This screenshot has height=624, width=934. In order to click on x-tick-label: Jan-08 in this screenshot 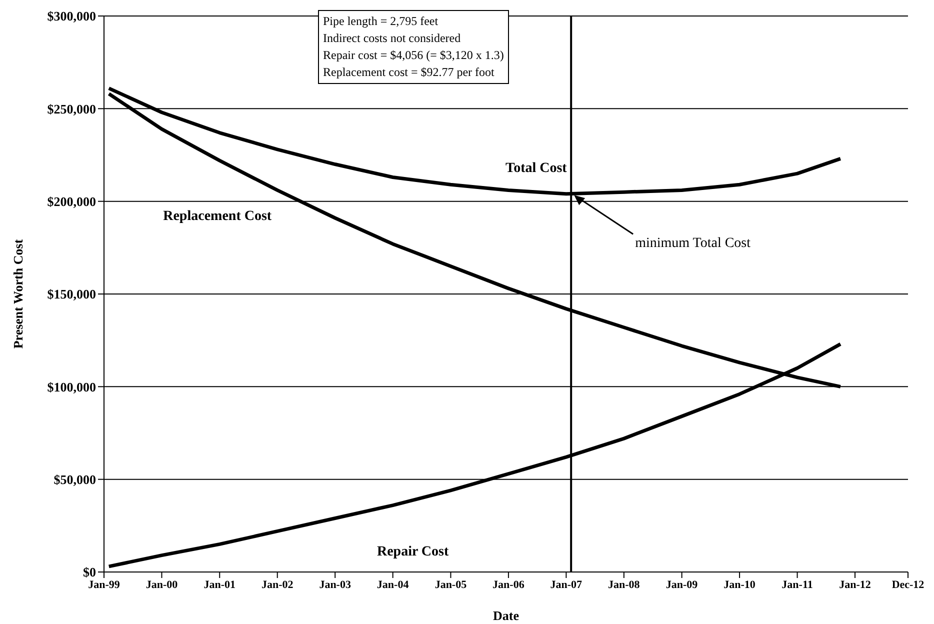, I will do `click(624, 584)`.